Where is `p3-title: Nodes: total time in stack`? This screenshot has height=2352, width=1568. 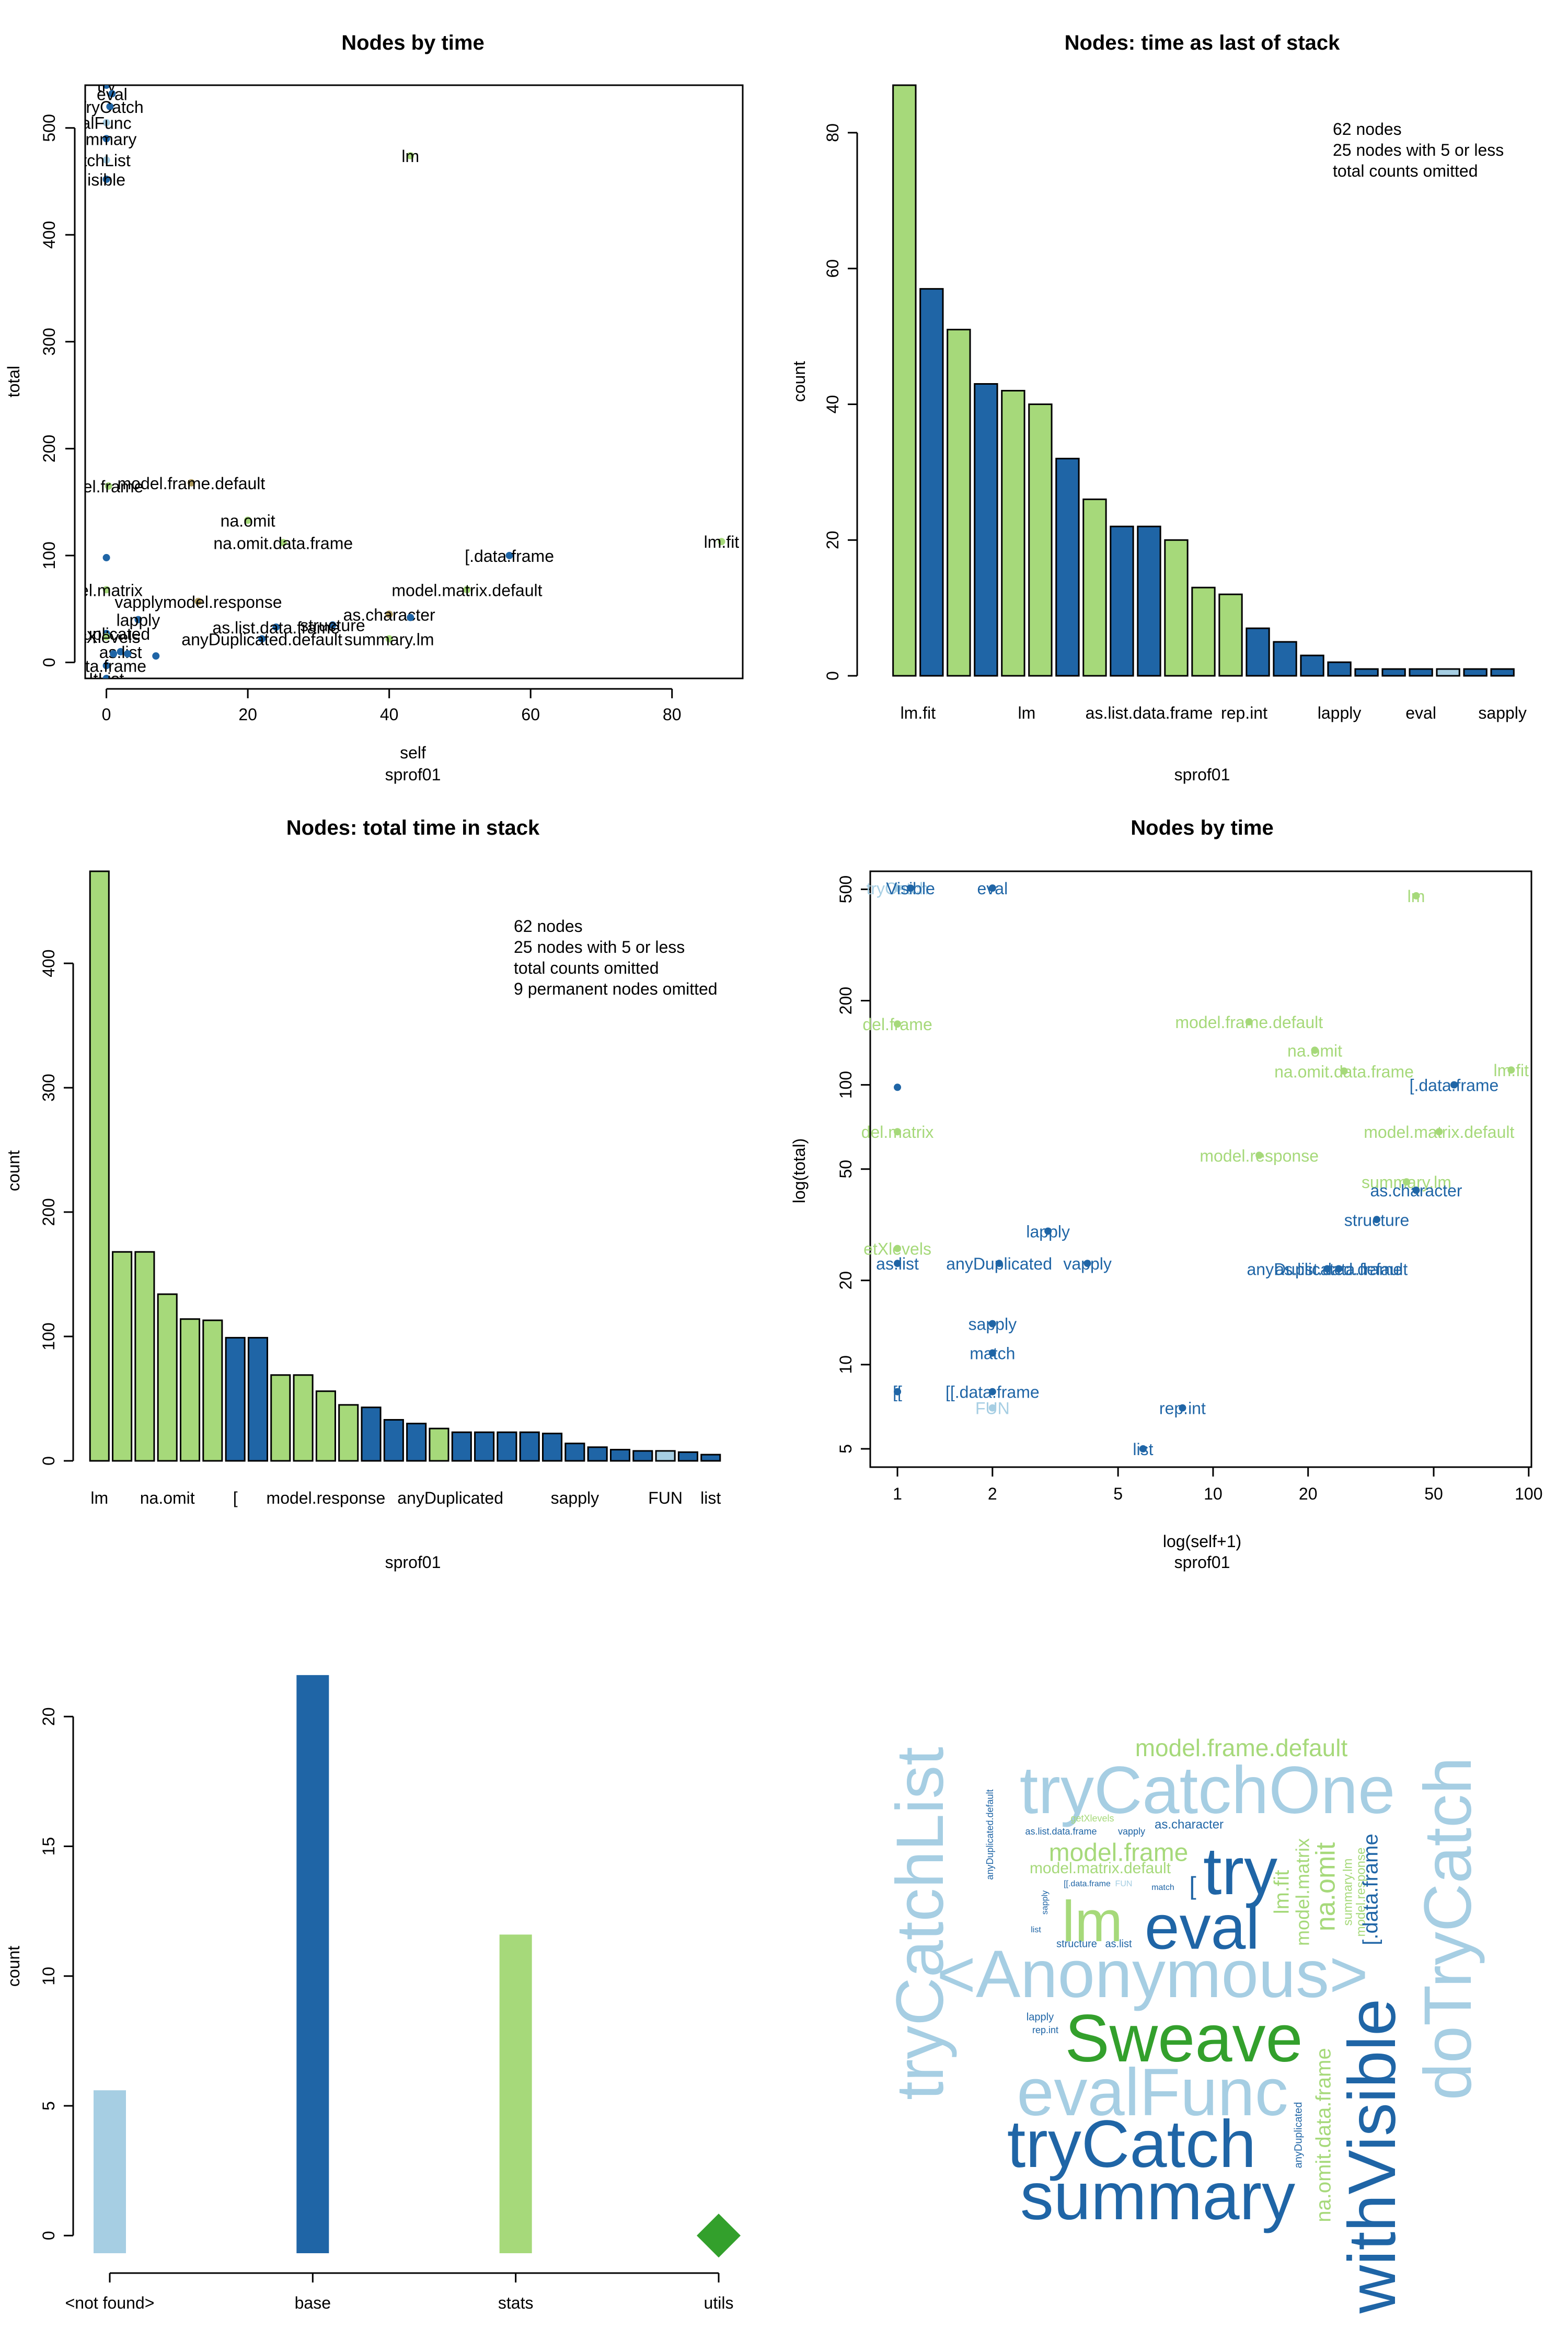 p3-title: Nodes: total time in stack is located at coordinates (413, 827).